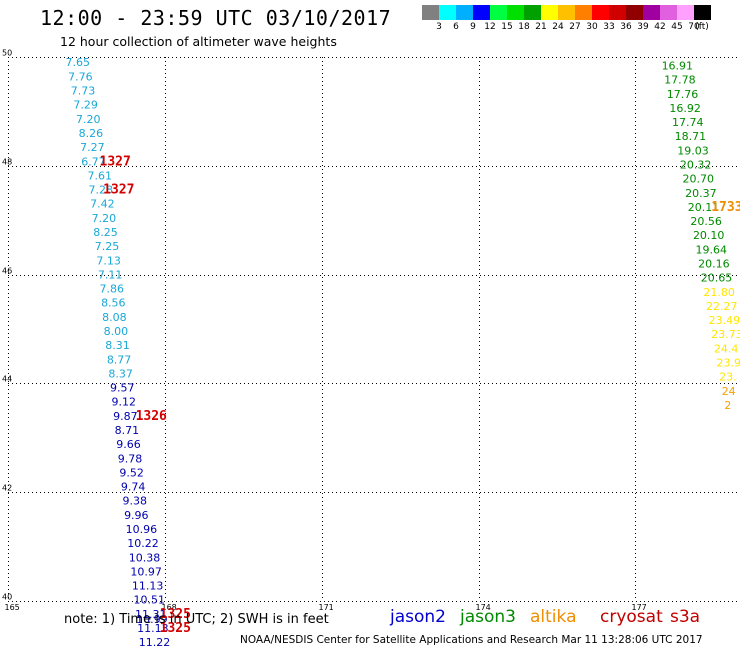  What do you see at coordinates (107, 246) in the screenshot?
I see `wave-height-value: 7.25` at bounding box center [107, 246].